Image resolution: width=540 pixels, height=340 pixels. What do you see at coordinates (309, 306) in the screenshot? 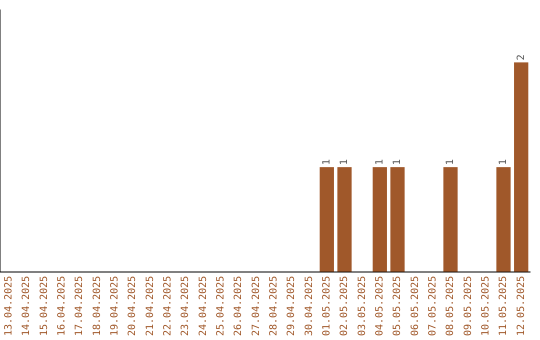
I see `x-tick-label: 30.04.2025` at bounding box center [309, 306].